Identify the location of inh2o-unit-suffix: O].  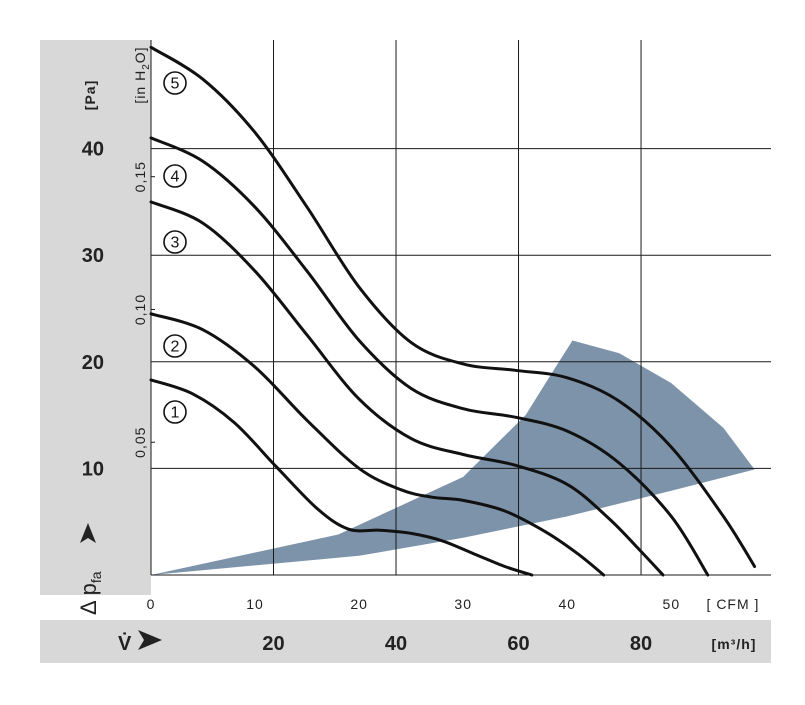
(140, 54).